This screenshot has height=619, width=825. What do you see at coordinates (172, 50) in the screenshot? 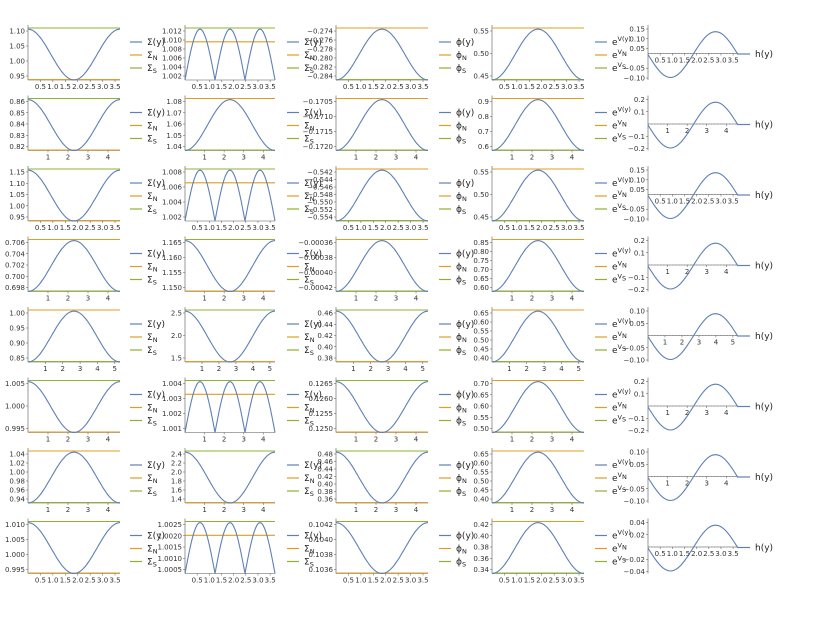
I see `y-tick-label: 1.008` at bounding box center [172, 50].